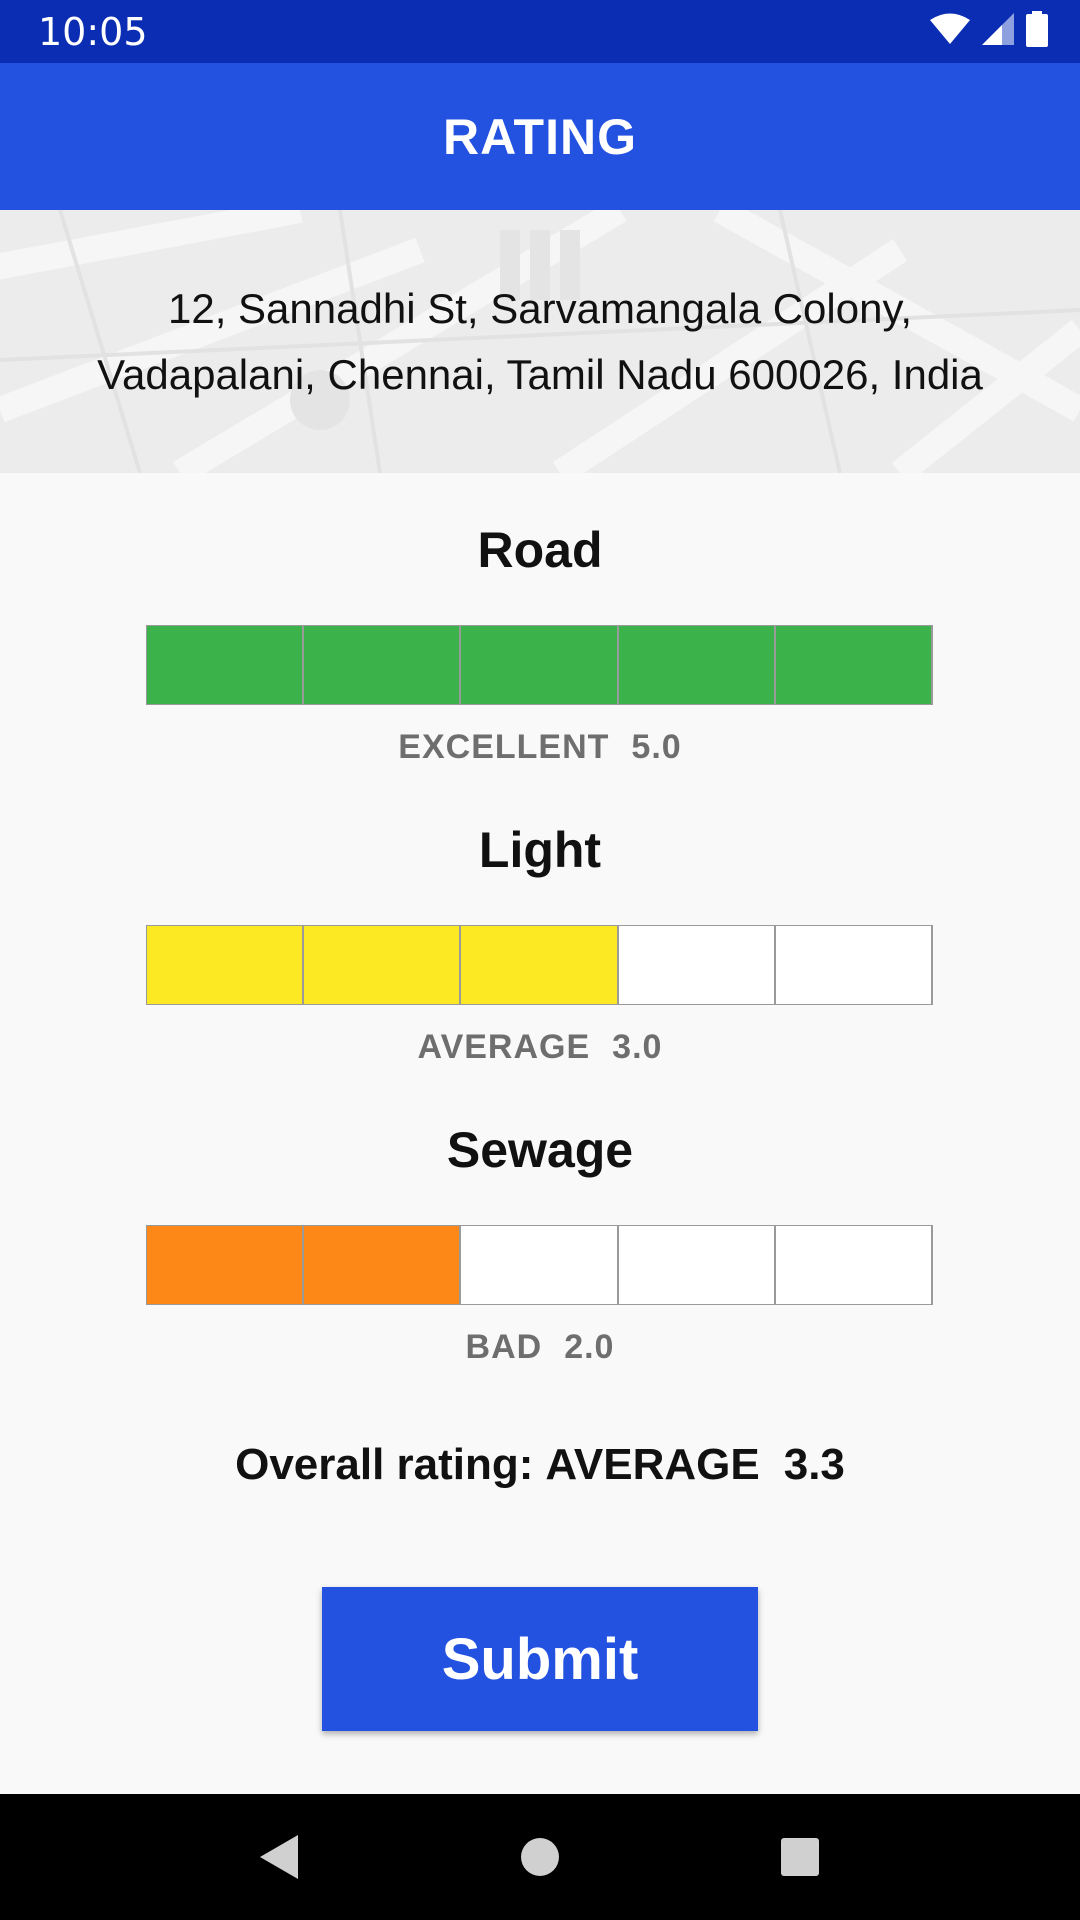  I want to click on rating-label-sewage: BAD 2.0, so click(540, 1347).